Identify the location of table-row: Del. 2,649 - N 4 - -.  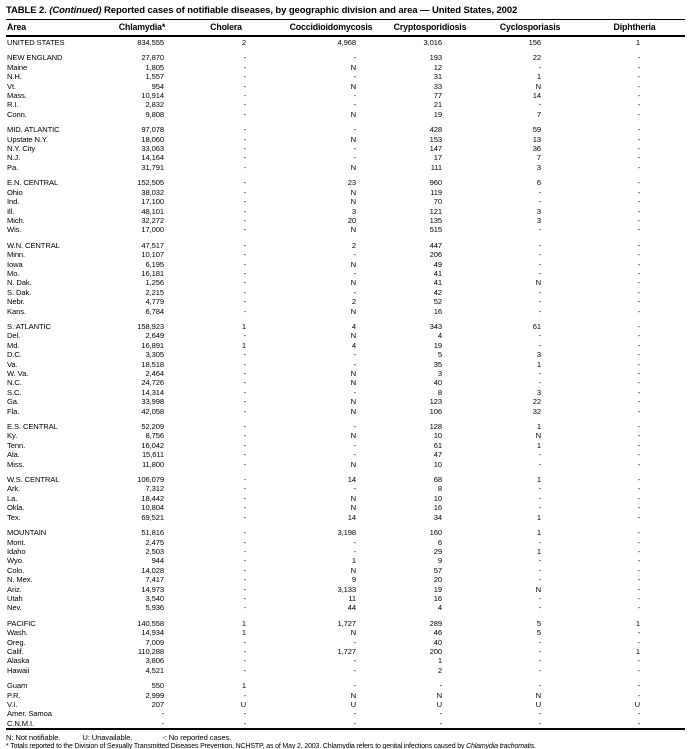
(345, 335).